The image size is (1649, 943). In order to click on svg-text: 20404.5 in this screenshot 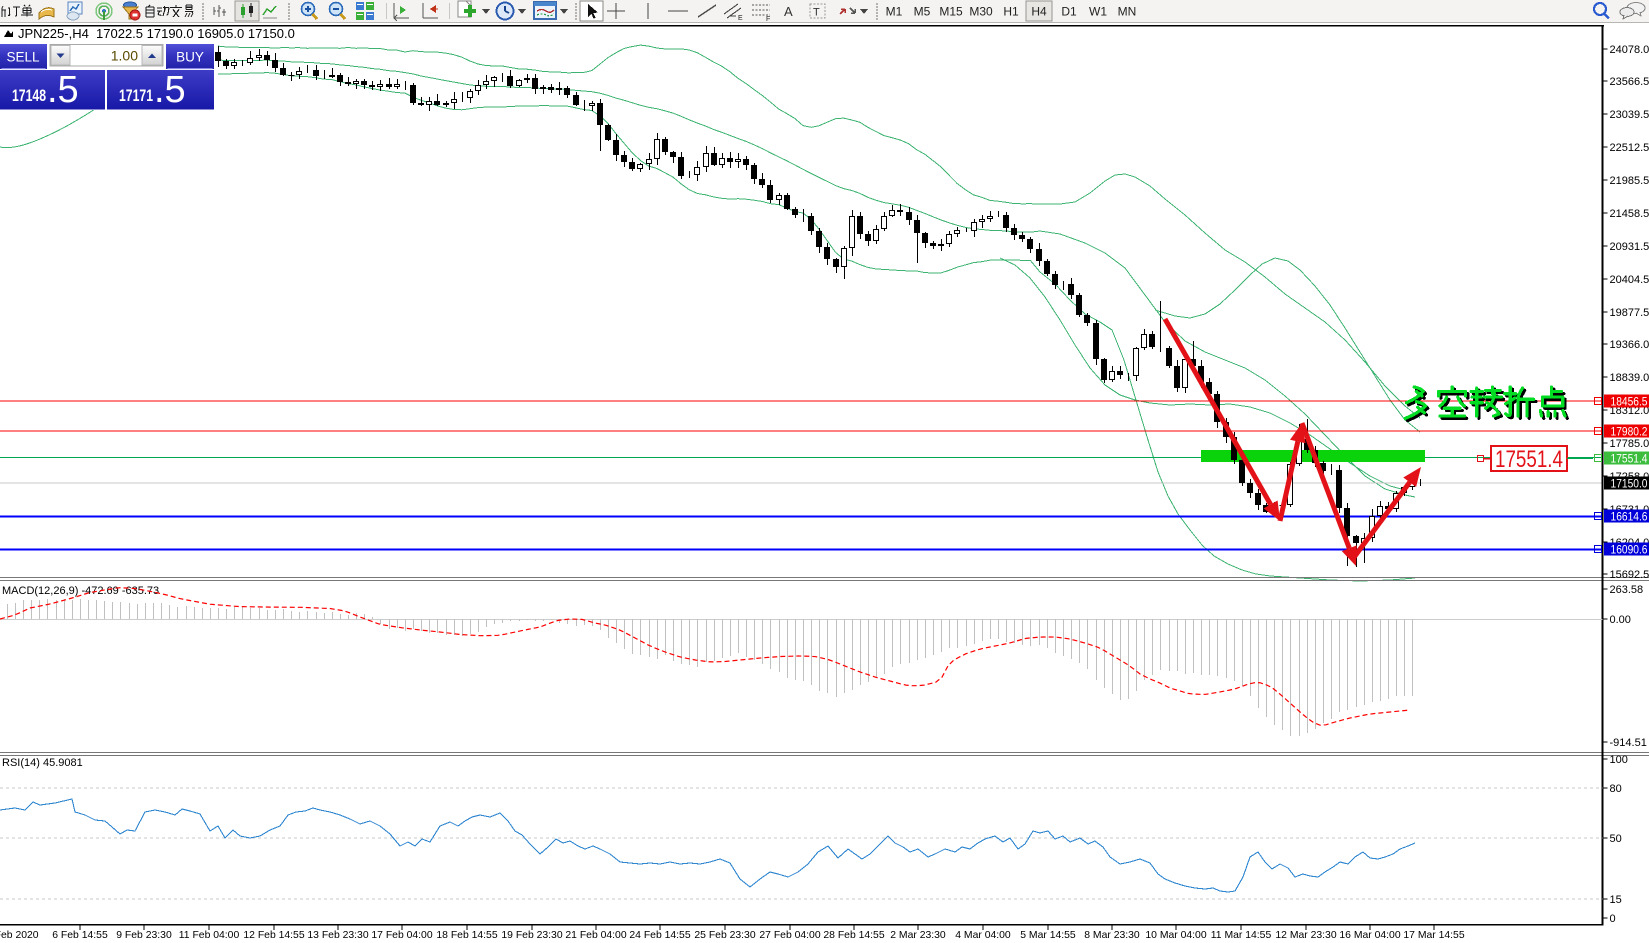, I will do `click(1629, 280)`.